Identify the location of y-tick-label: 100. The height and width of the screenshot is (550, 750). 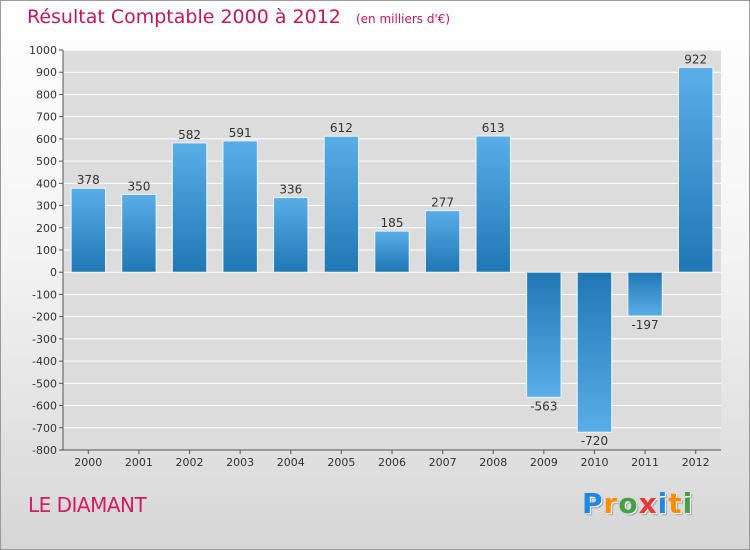
(46, 250).